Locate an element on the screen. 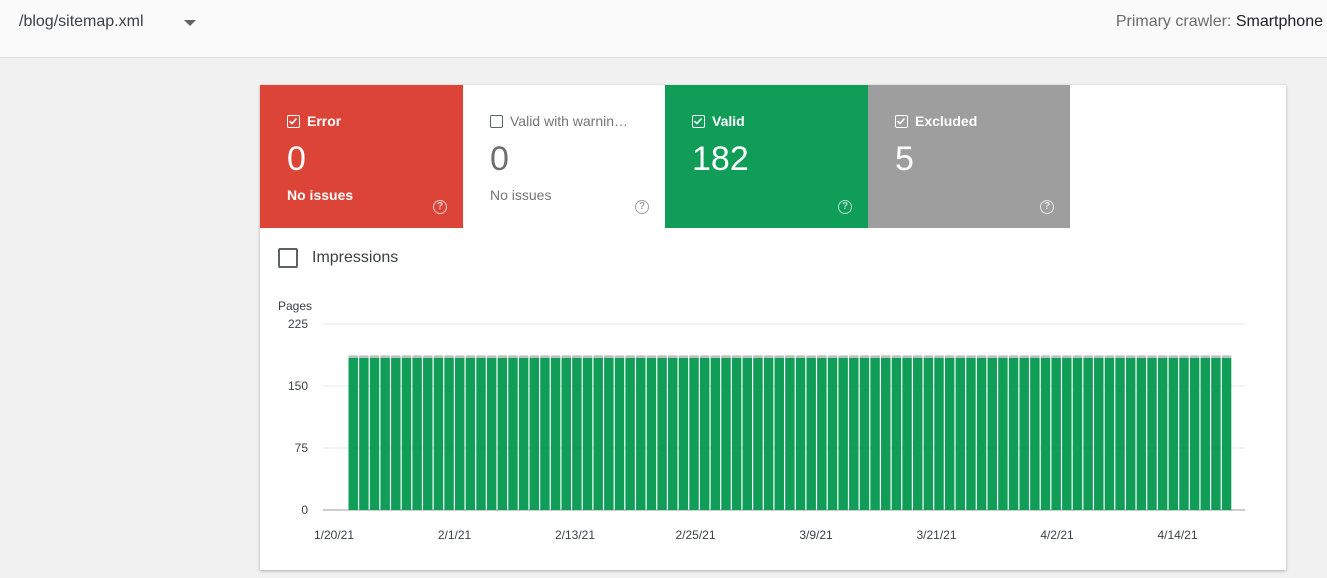  tile-error-subtitle: No issues is located at coordinates (320, 195).